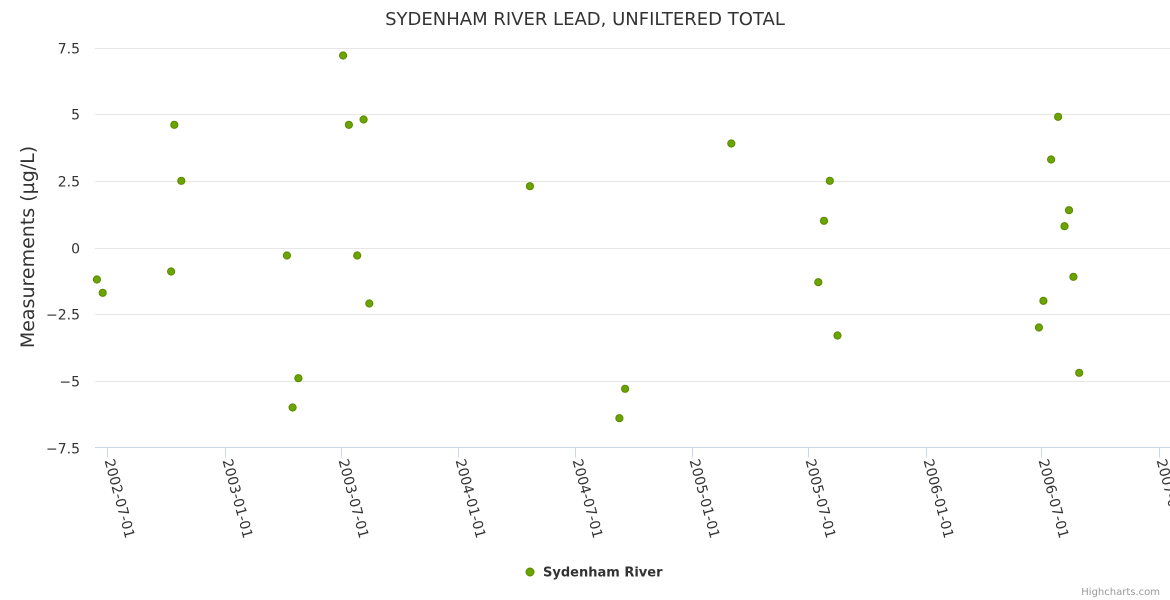  Describe the element at coordinates (63, 316) in the screenshot. I see `y-tick-label: −2.5` at that location.